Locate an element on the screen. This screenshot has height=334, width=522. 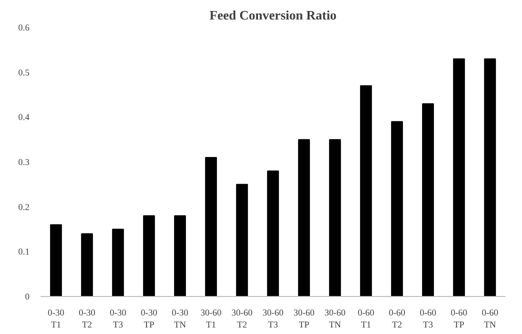
x-tick-label: 30-60 T1 is located at coordinates (211, 319).